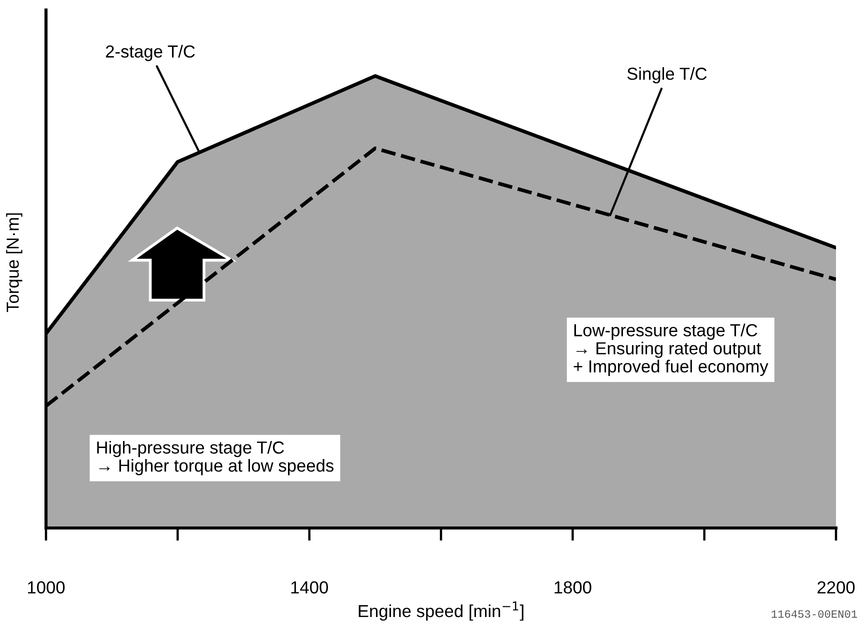 The image size is (861, 625). Describe the element at coordinates (815, 614) in the screenshot. I see `text: 116453-00EN01` at that location.